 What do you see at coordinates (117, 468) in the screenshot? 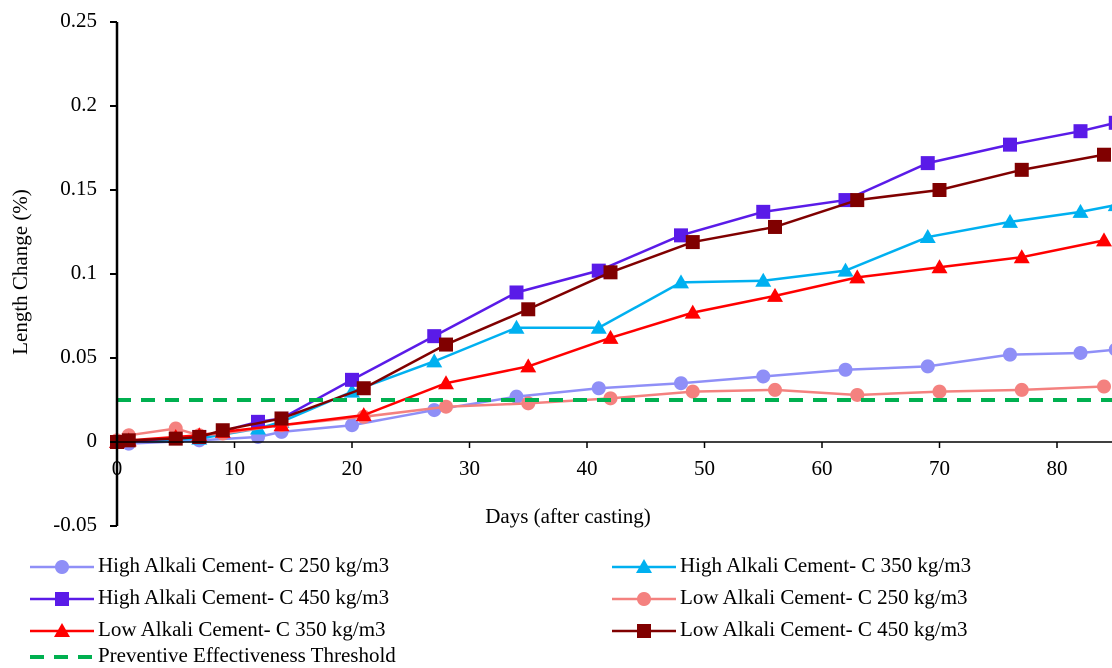
I see `x-tick-label: 0` at bounding box center [117, 468].